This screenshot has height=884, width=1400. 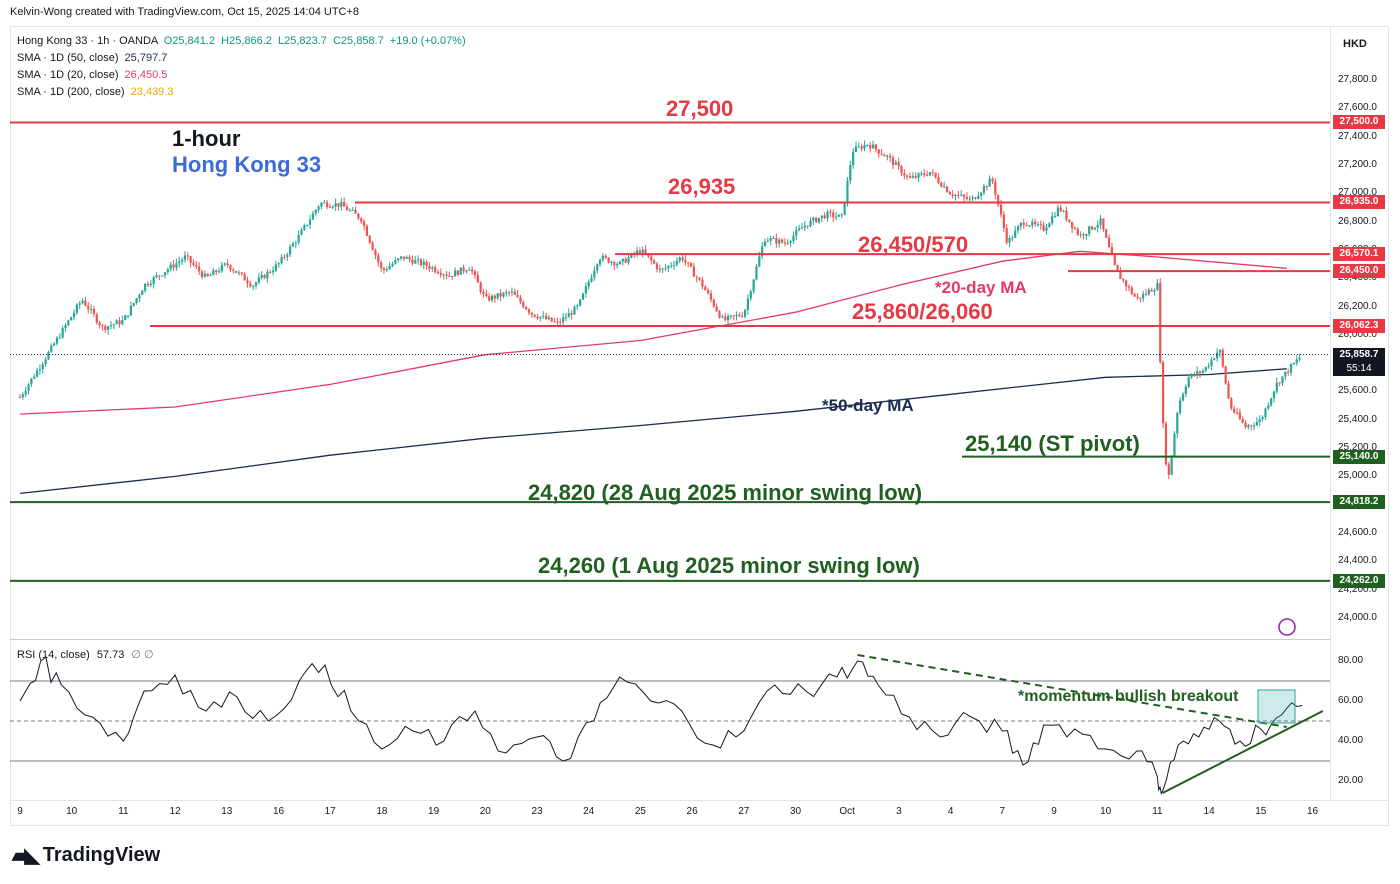 I want to click on sma200-legend: SMA · 1D (200, close) 23,439.3, so click(x=95, y=92).